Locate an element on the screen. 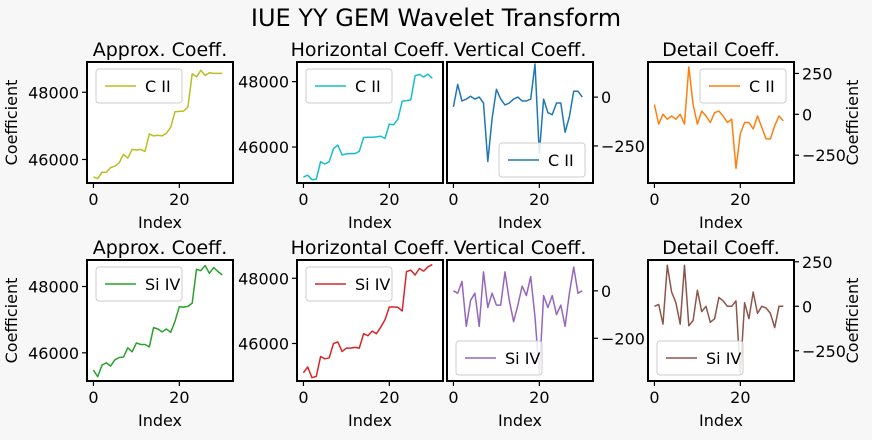 Image resolution: width=872 pixels, height=440 pixels. subplot-7: 0 20 −200 0 Vertical Coeff. Index Si IV is located at coordinates (545, 333).